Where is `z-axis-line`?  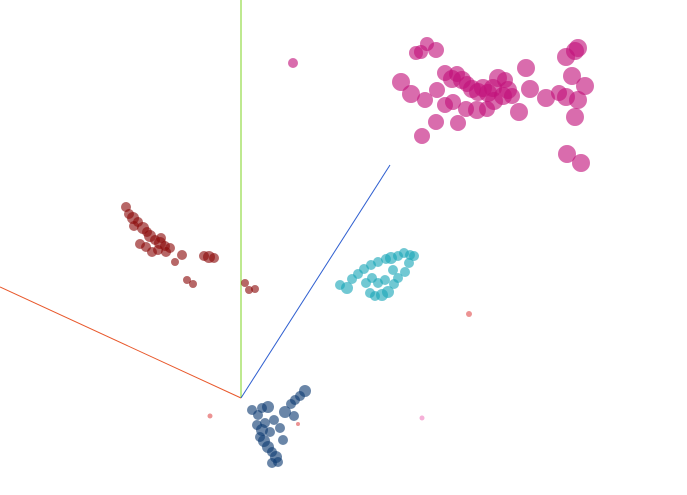 z-axis-line is located at coordinates (315, 281).